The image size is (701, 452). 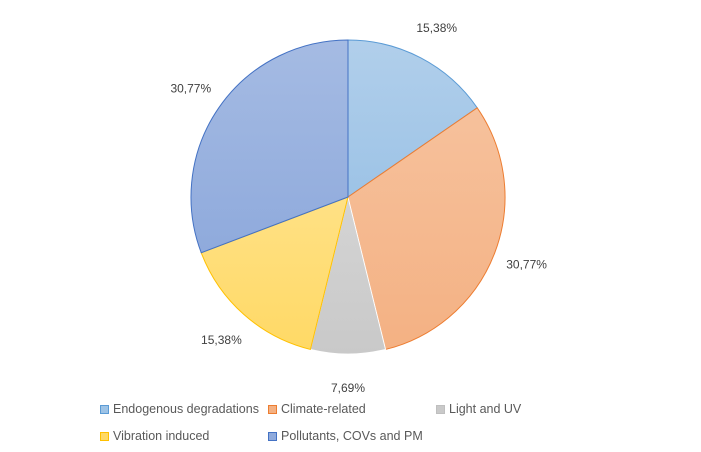 I want to click on legend-item-endogenous-degradations: Endogenous degradations, so click(x=179, y=409).